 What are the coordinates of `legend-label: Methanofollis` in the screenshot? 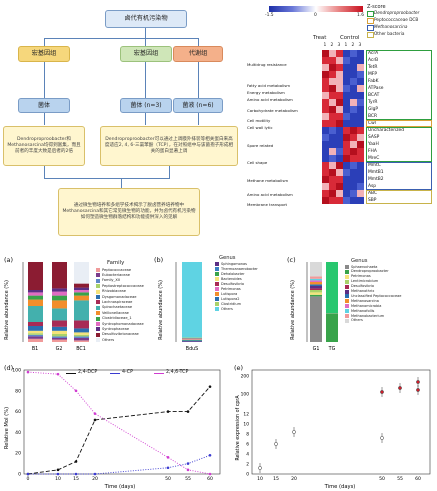 It's located at (363, 310).